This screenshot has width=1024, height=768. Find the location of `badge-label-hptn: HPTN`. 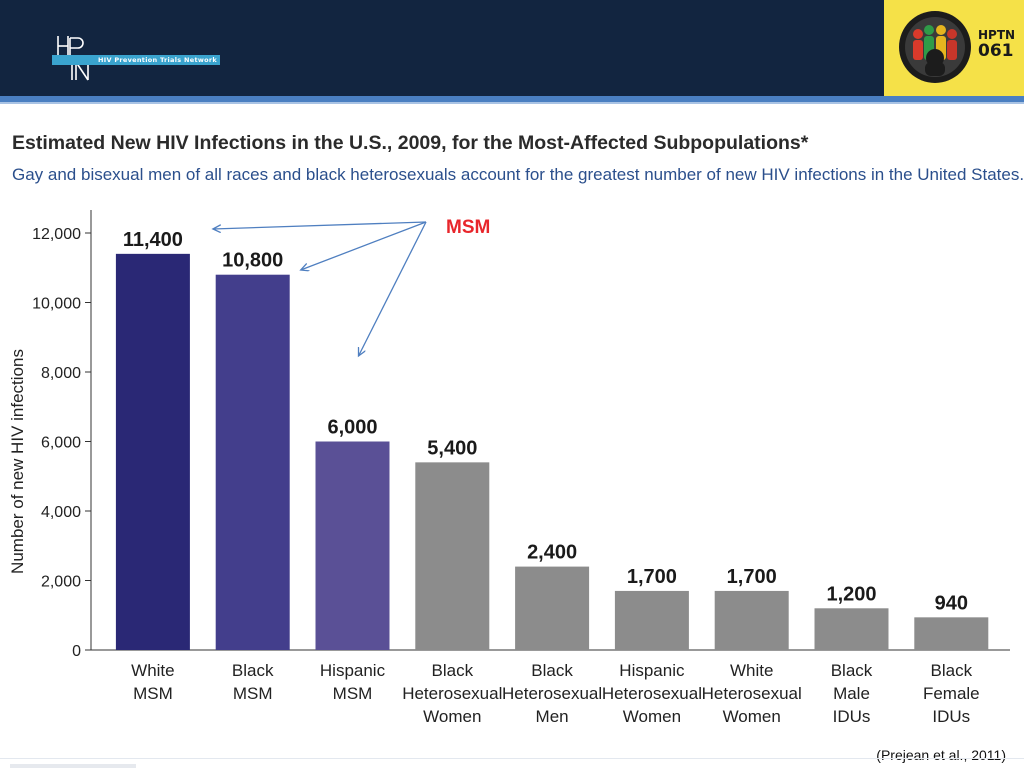

badge-label-hptn: HPTN is located at coordinates (997, 35).